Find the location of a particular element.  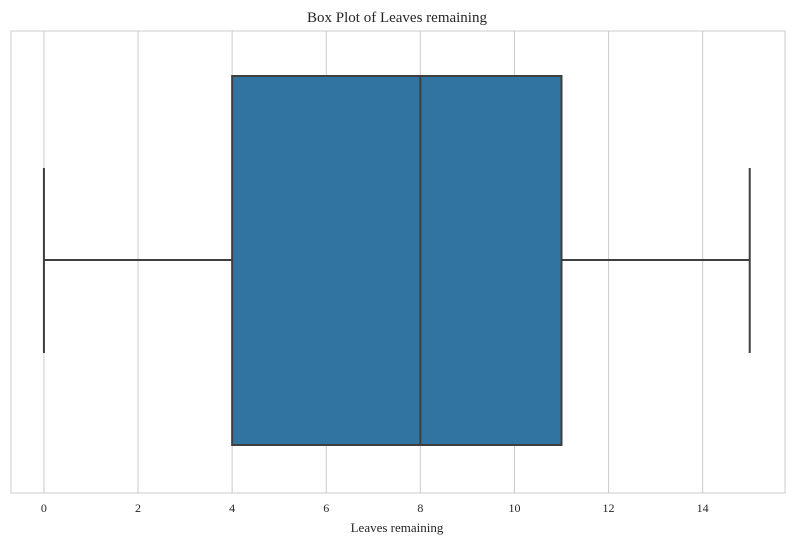

x-tick-label-8: 8 is located at coordinates (420, 508).